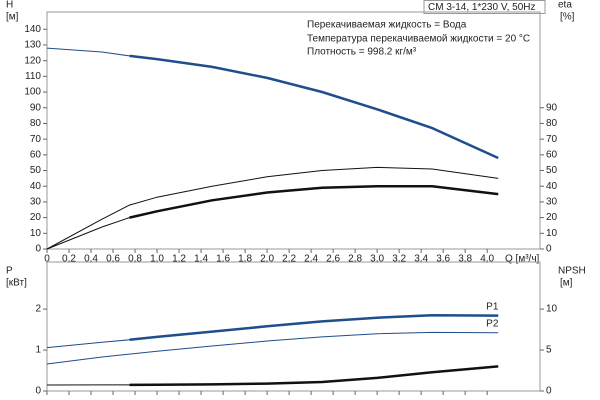 This screenshot has height=400, width=600. What do you see at coordinates (38, 350) in the screenshot?
I see `y-tick-label: 1` at bounding box center [38, 350].